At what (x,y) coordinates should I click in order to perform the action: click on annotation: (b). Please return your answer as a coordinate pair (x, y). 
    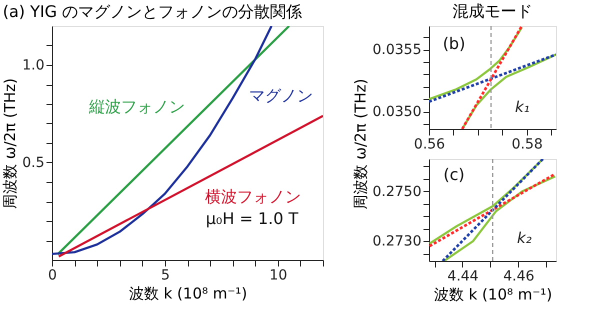
    Looking at the image, I should click on (454, 43).